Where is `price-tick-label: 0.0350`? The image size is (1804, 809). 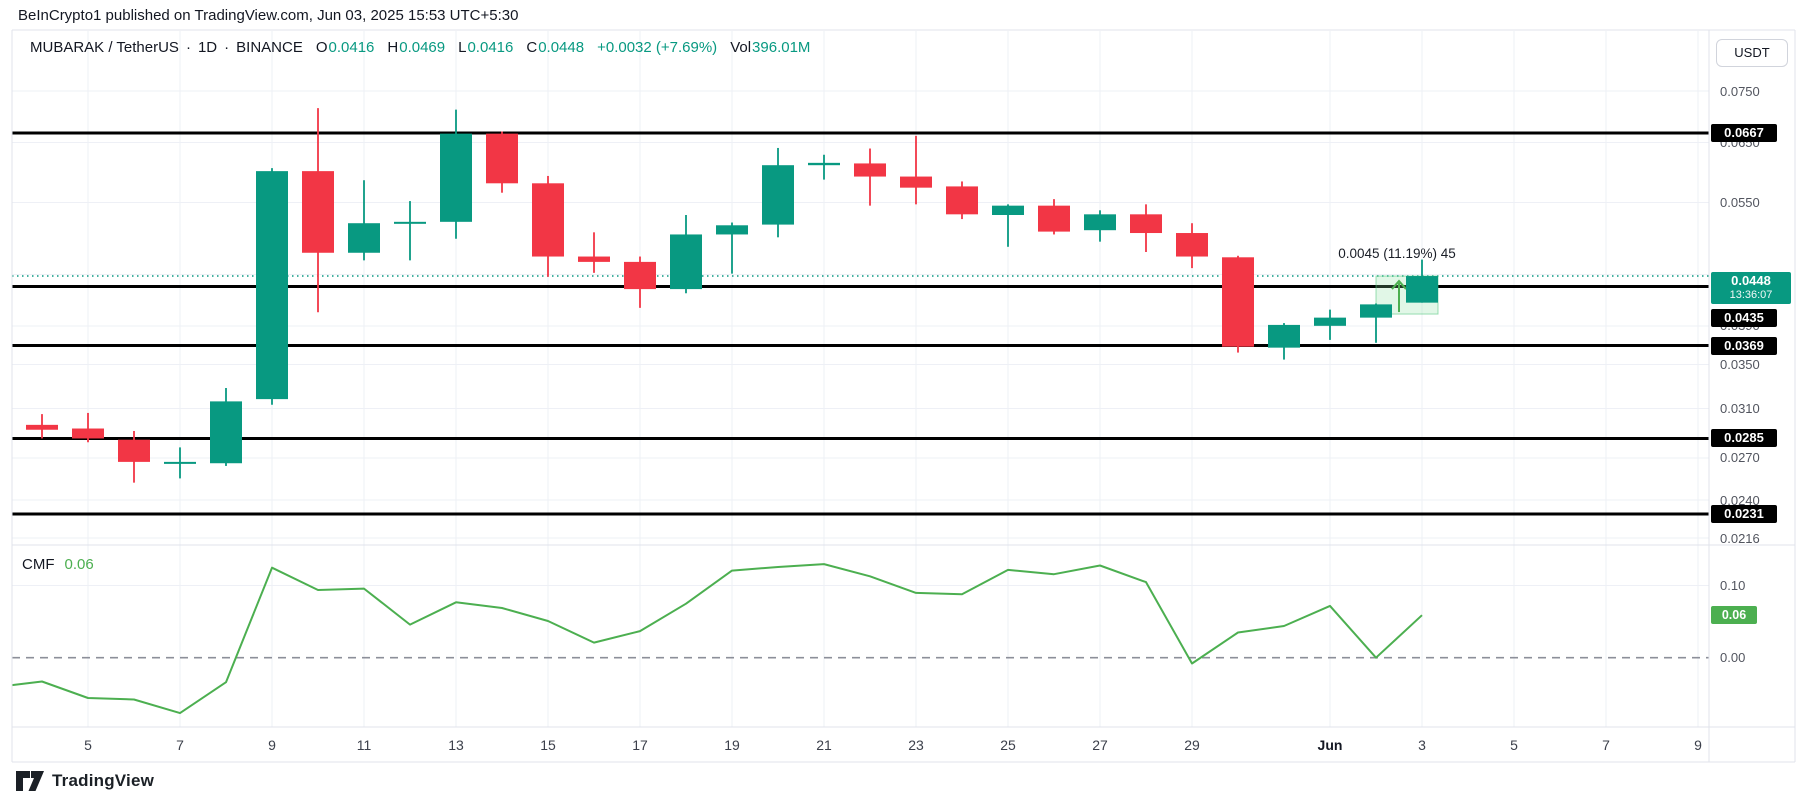 price-tick-label: 0.0350 is located at coordinates (1740, 365).